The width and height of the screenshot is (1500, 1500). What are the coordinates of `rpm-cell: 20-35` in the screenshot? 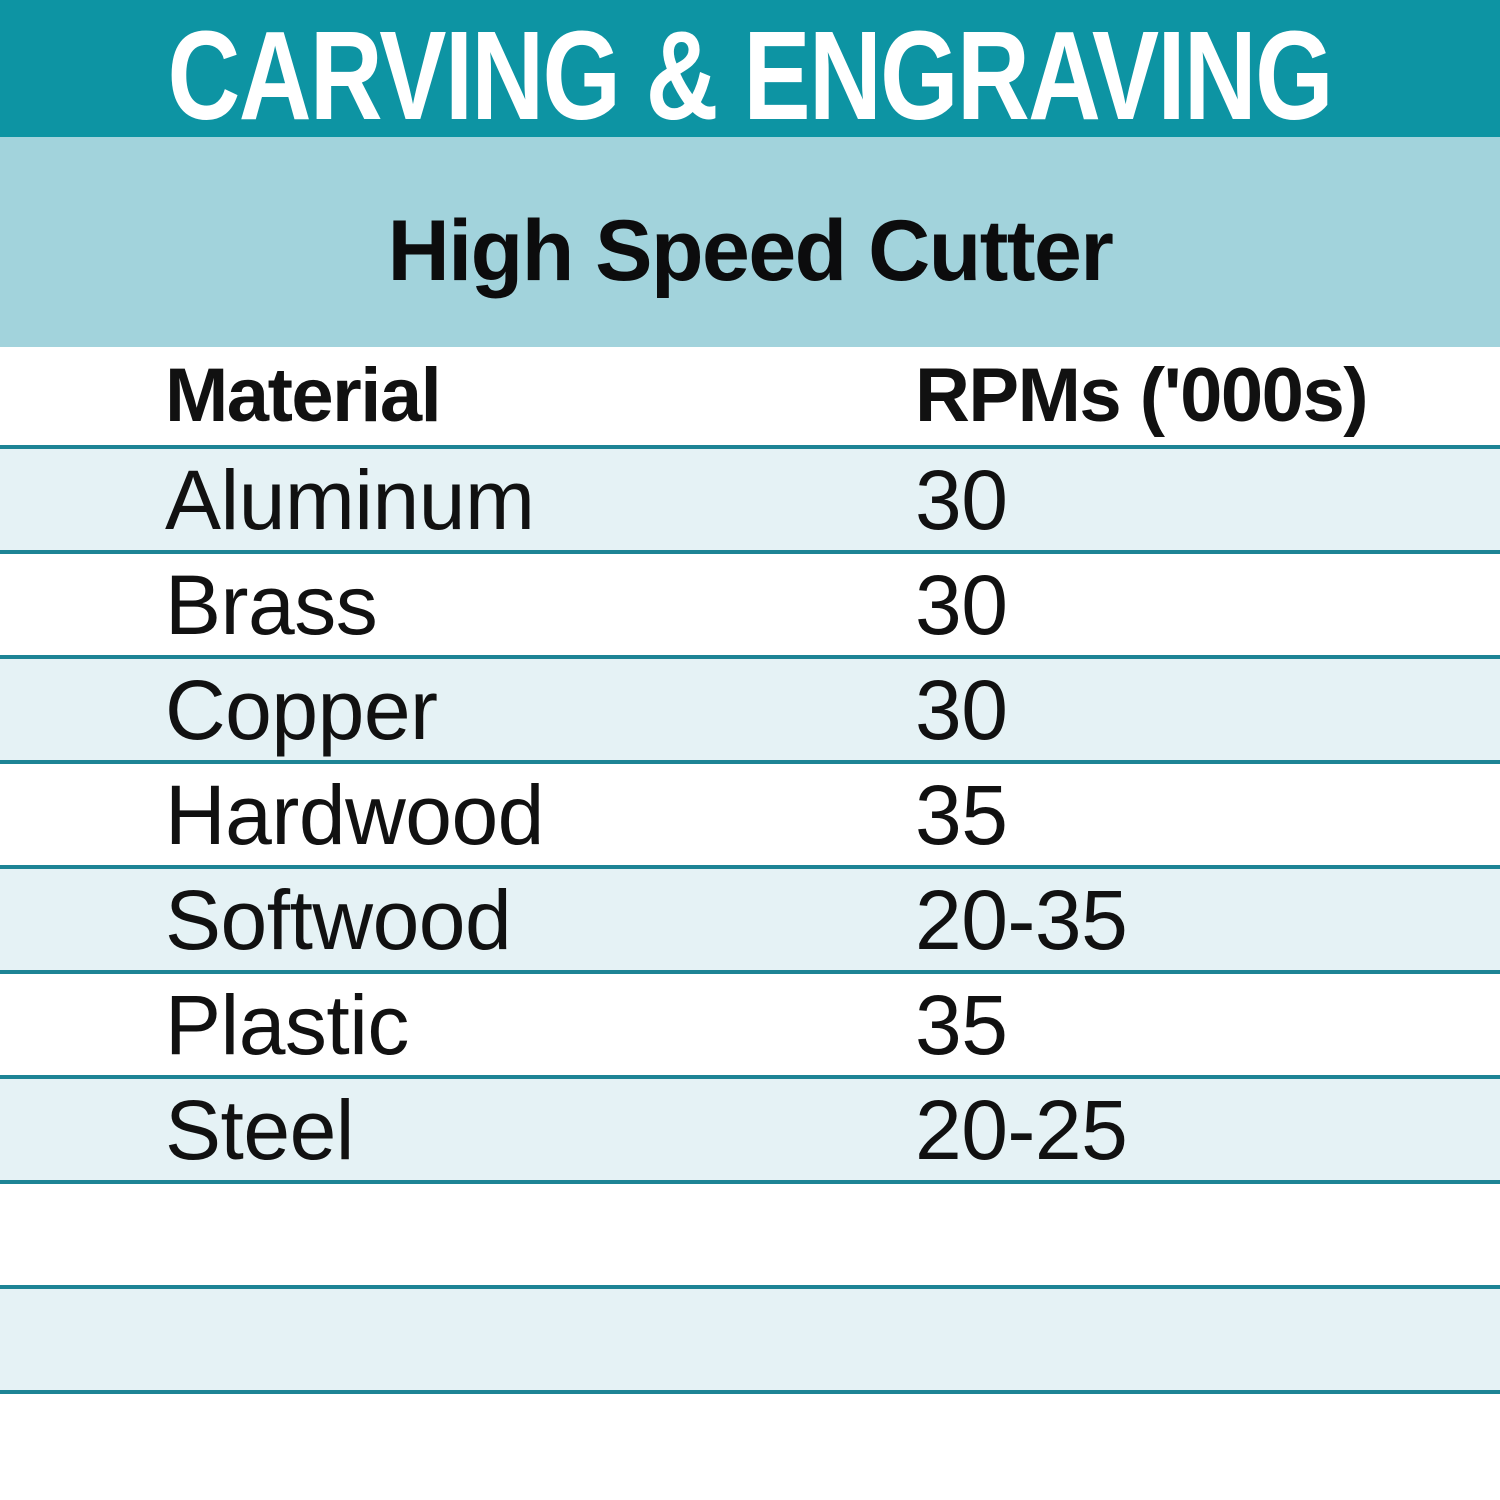 It's located at (1021, 919).